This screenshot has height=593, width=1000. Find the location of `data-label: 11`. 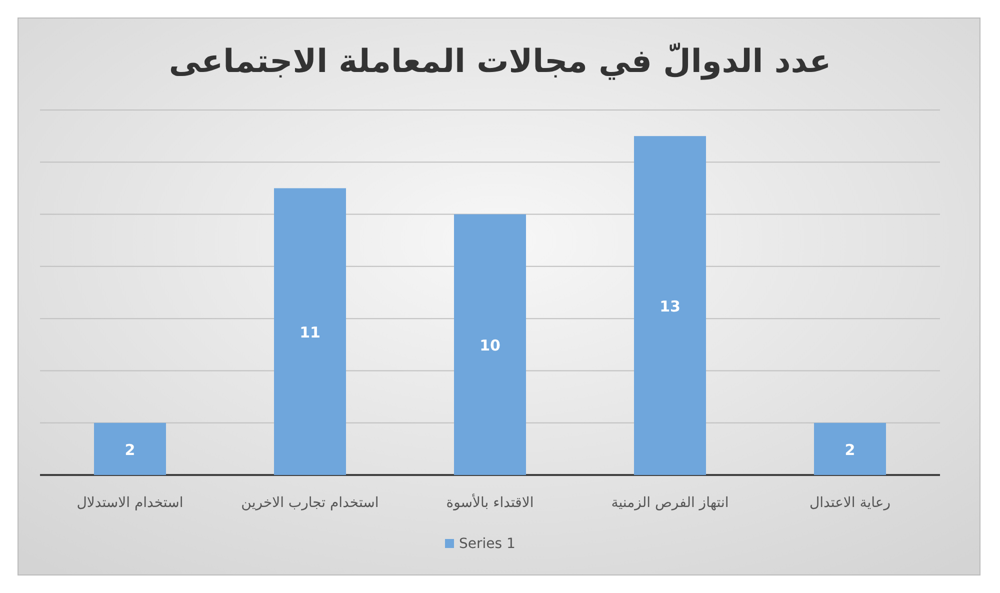

data-label: 11 is located at coordinates (310, 333).